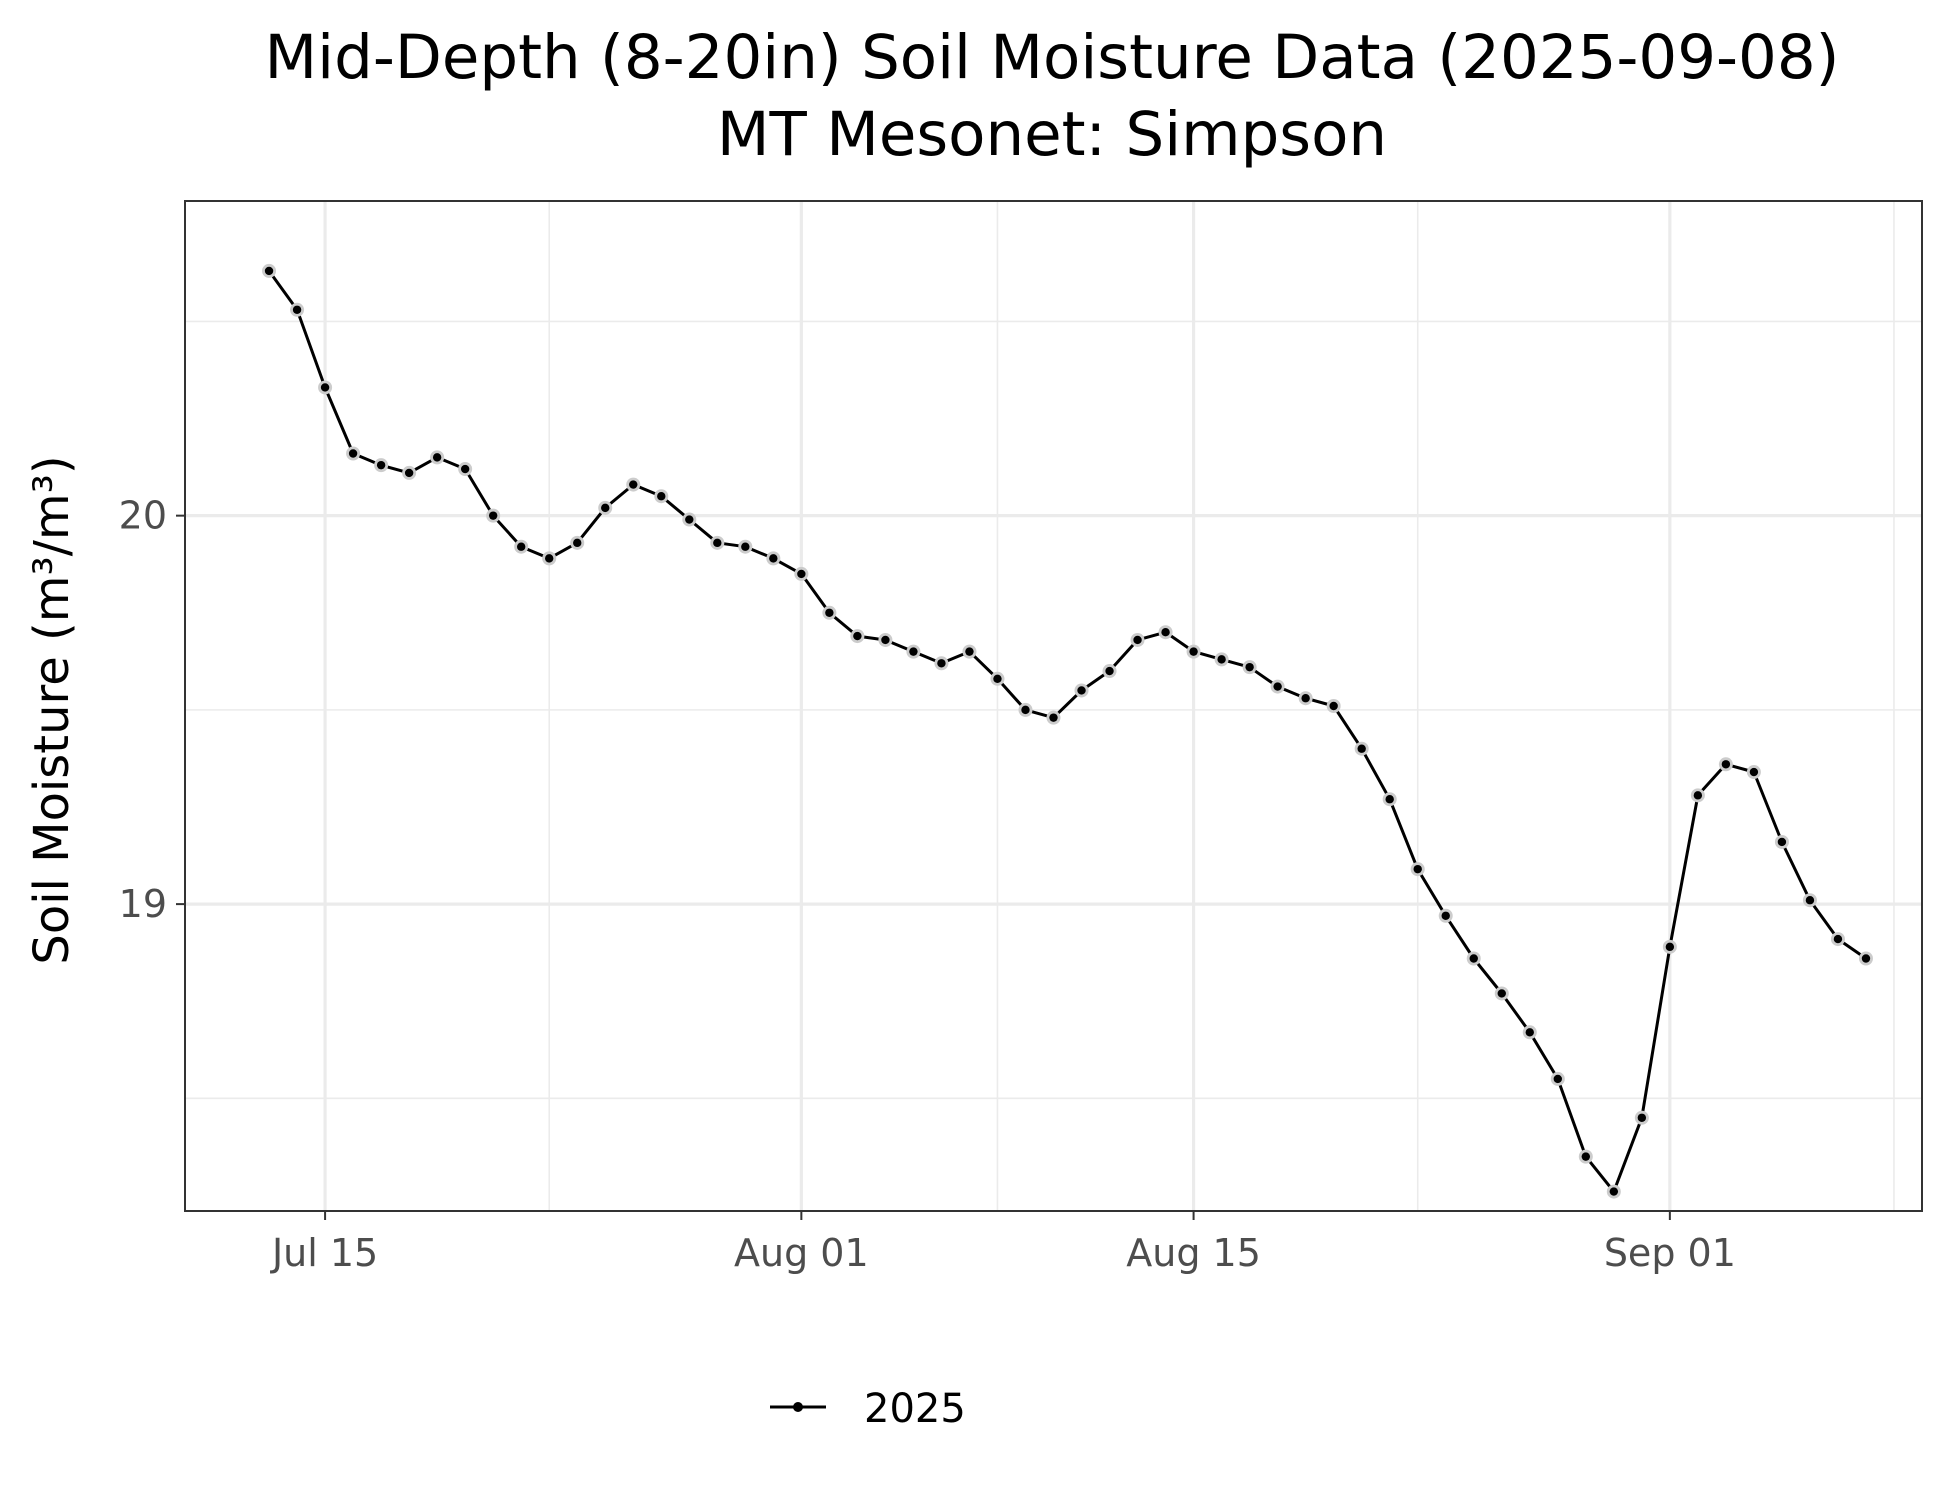 Image resolution: width=1950 pixels, height=1500 pixels. What do you see at coordinates (52, 709) in the screenshot?
I see `y-axis-title: Soil Moisture (m³/m³)` at bounding box center [52, 709].